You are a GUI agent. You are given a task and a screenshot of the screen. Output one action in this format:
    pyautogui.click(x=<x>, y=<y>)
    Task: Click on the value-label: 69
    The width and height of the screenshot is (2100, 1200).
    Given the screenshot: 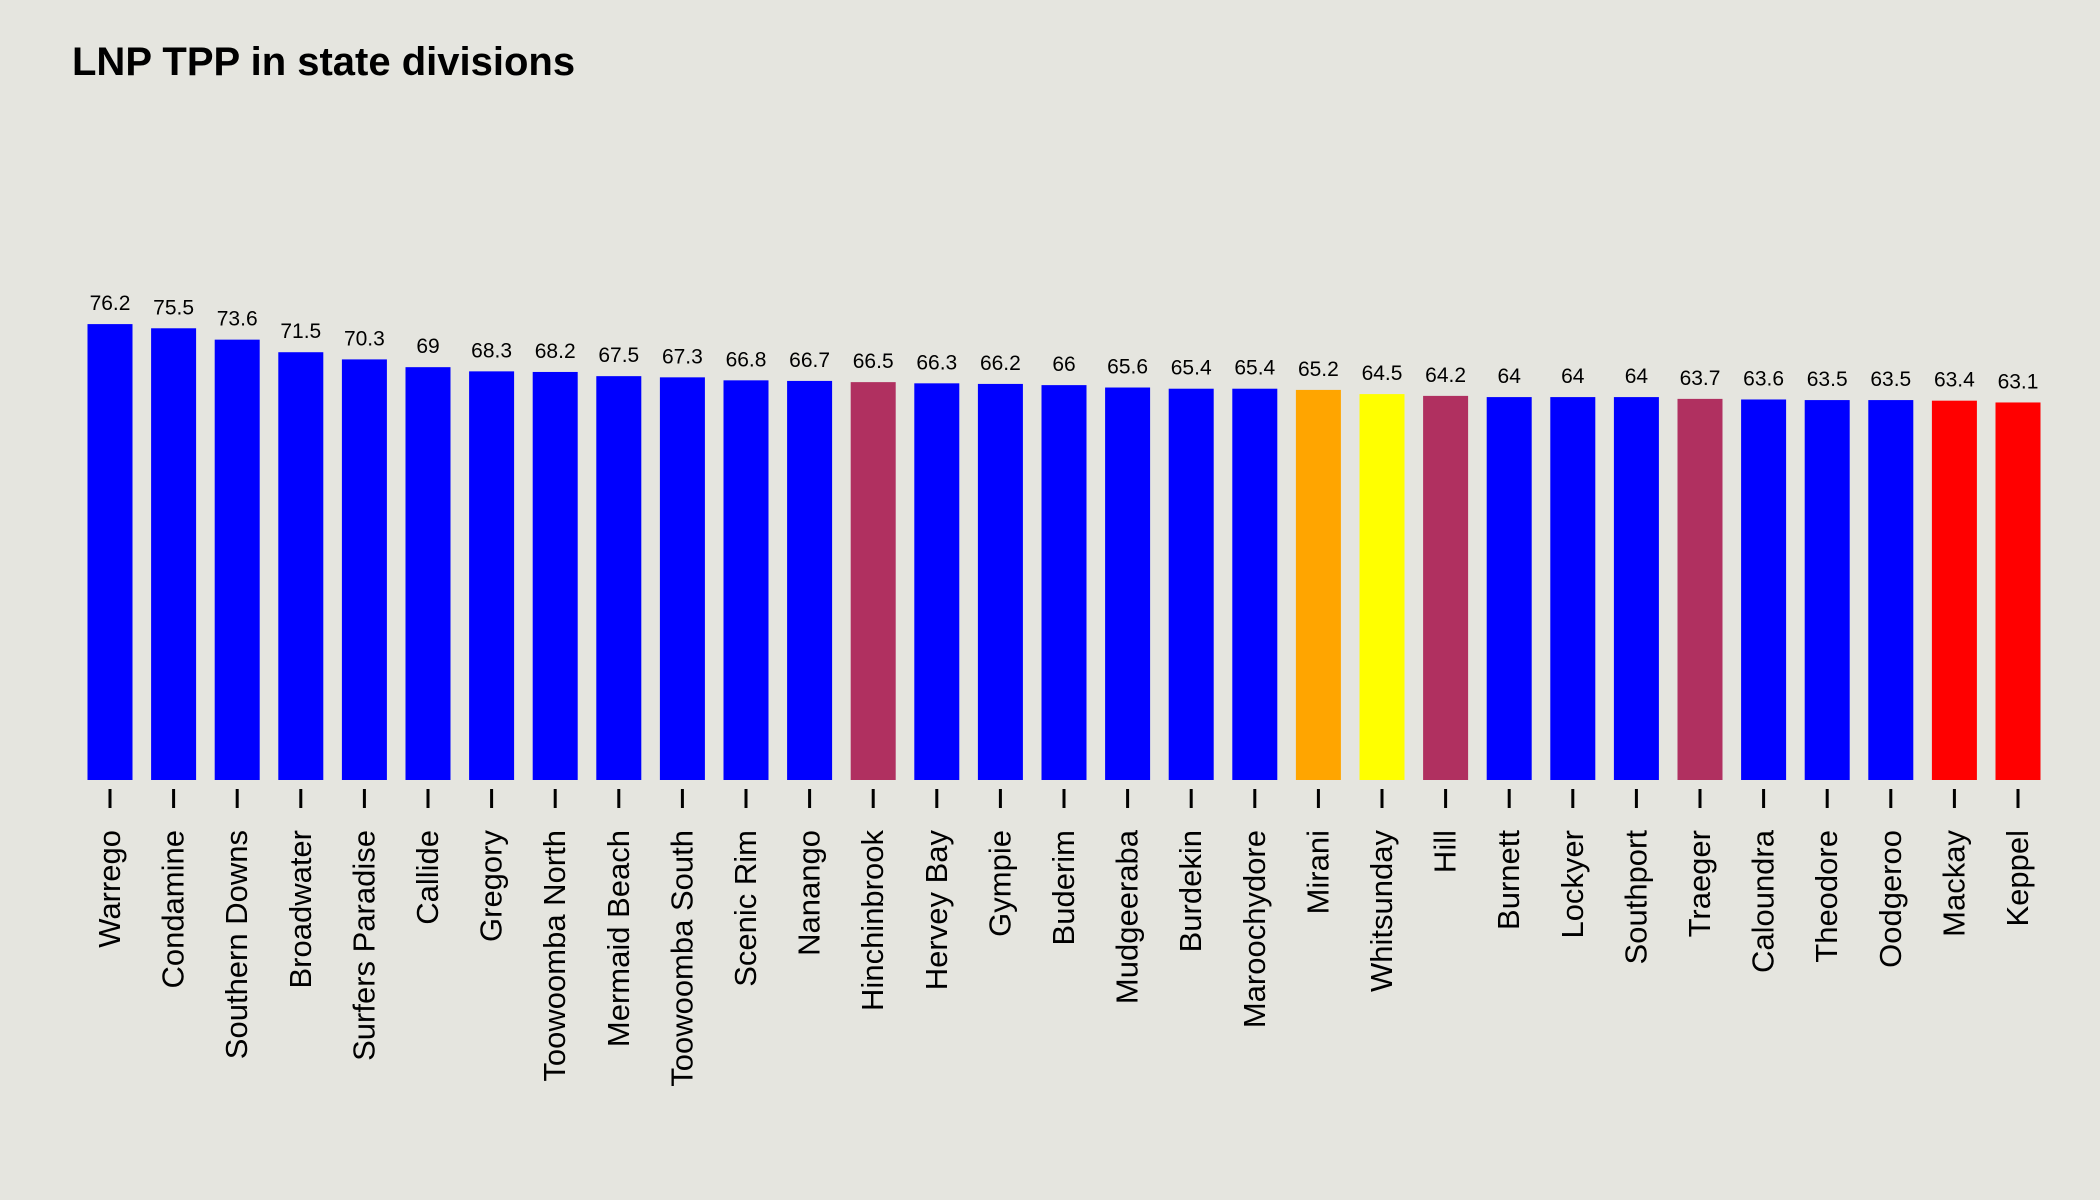 What is the action you would take?
    pyautogui.click(x=427, y=346)
    